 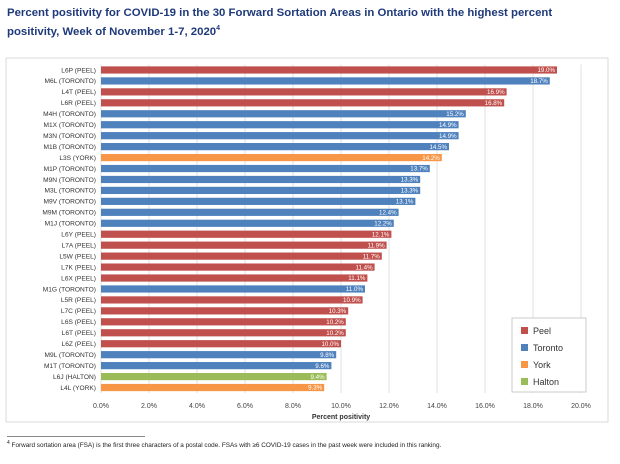 I want to click on data-label: 16.8%, so click(x=494, y=103).